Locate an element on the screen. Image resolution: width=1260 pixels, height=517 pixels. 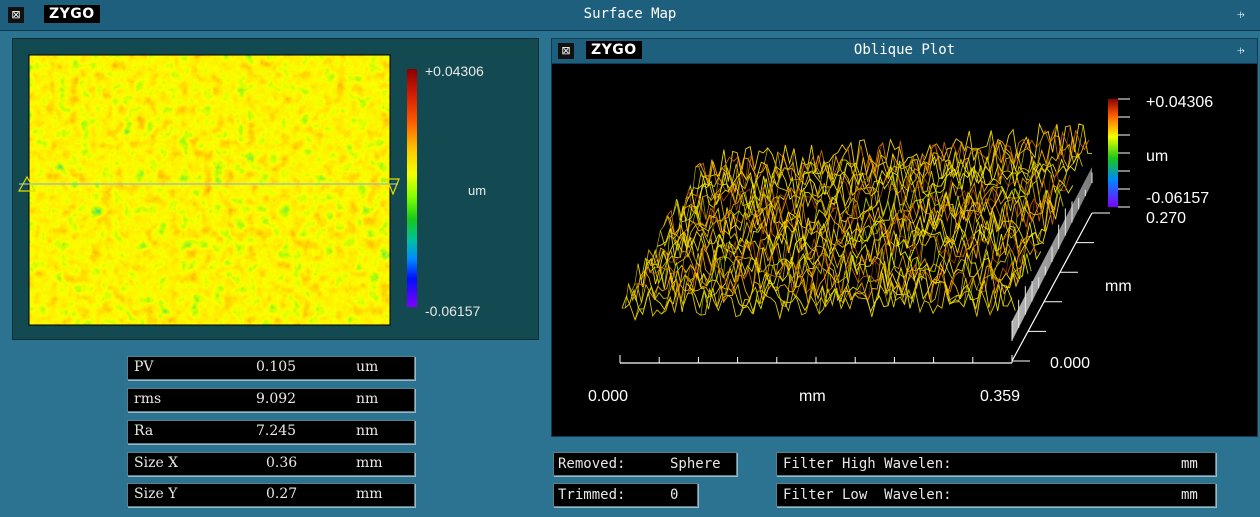
filter-high-readout: Filter High Wavelen: mm is located at coordinates (996, 464).